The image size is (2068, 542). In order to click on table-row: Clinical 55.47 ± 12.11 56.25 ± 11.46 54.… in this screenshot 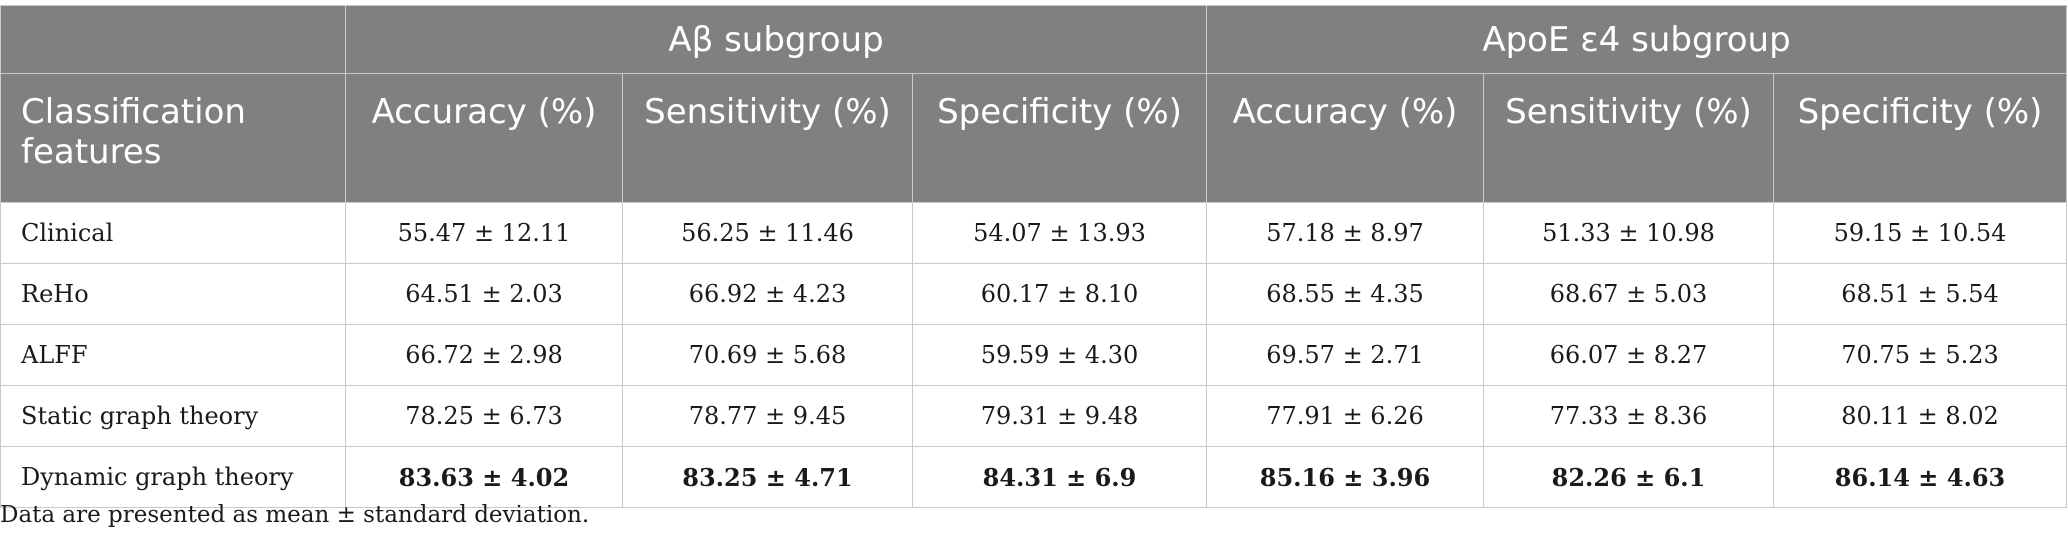, I will do `click(1034, 233)`.